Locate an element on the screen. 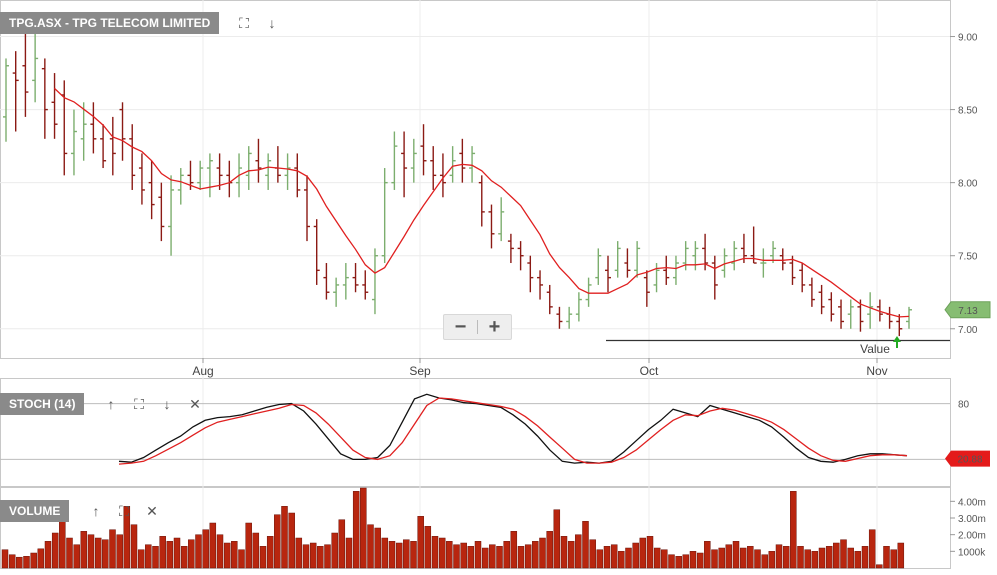 Image resolution: width=997 pixels, height=575 pixels. stoch-pane-tools: ↑ ⛶ ↓ ✕ is located at coordinates (153, 404).